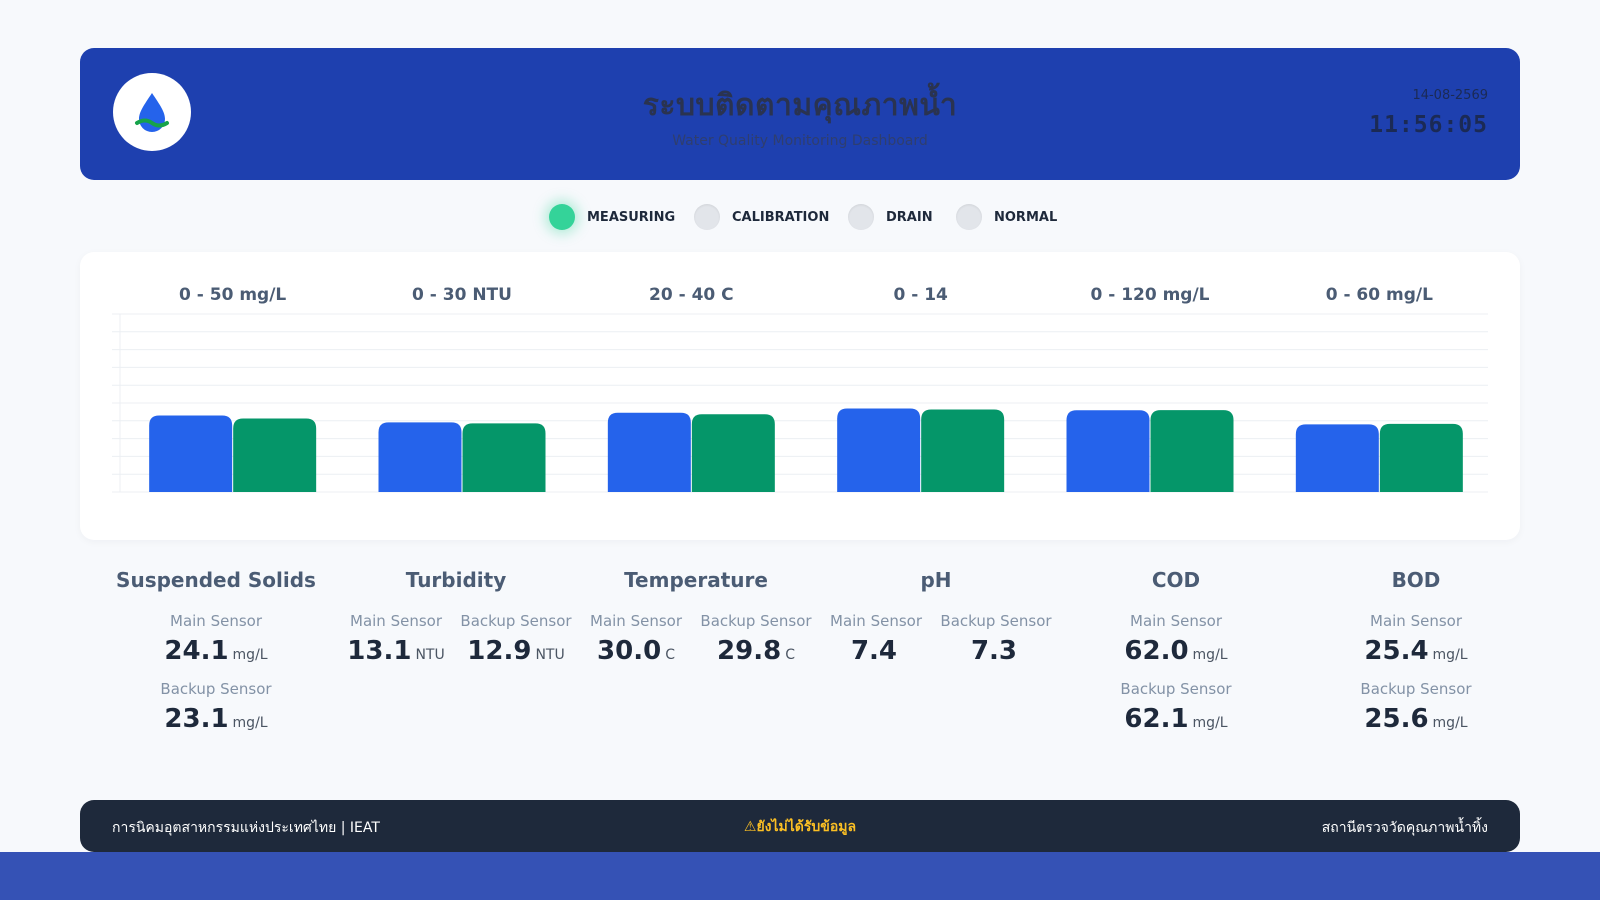 The width and height of the screenshot is (1600, 900). Describe the element at coordinates (379, 651) in the screenshot. I see `sensor-value: 13.1` at that location.